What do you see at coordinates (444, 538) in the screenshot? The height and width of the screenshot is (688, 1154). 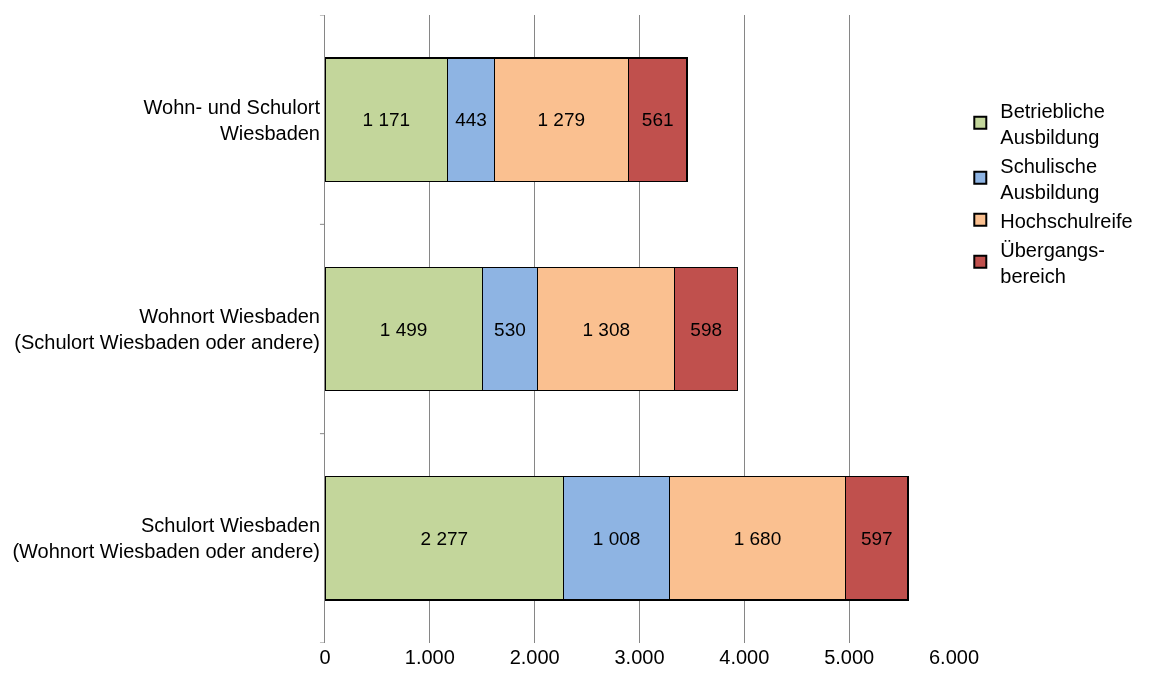 I see `data-label: 2 277` at bounding box center [444, 538].